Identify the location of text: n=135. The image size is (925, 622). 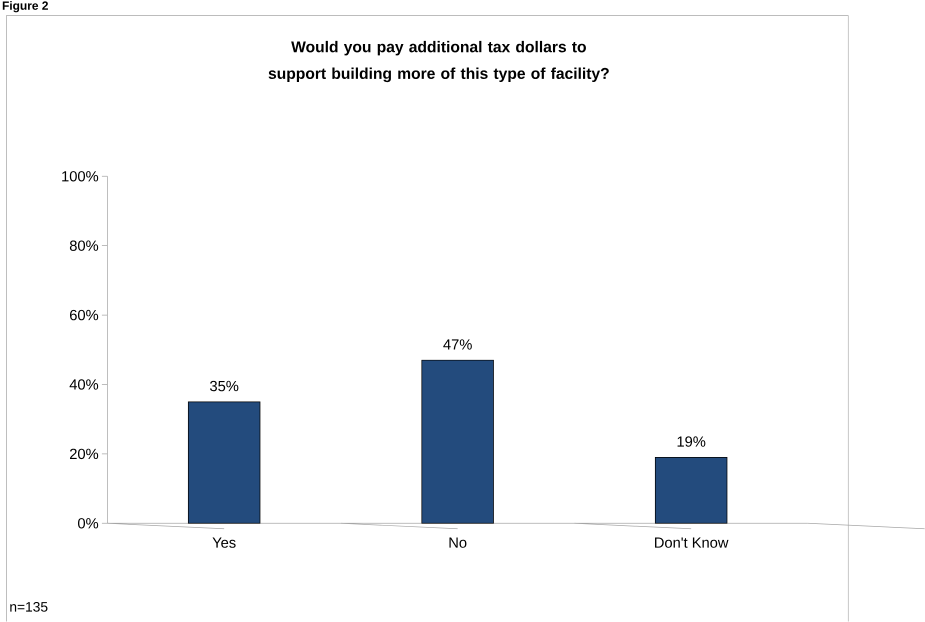
(29, 607).